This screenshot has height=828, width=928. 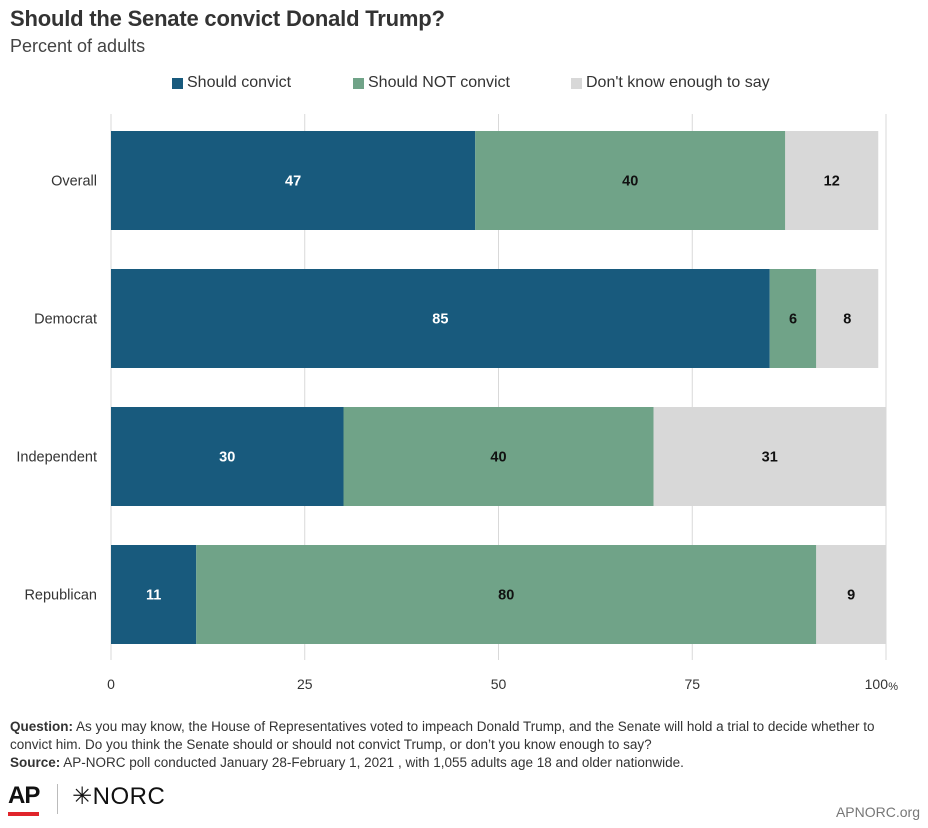 I want to click on x-tick-label-75: 75, so click(x=692, y=684).